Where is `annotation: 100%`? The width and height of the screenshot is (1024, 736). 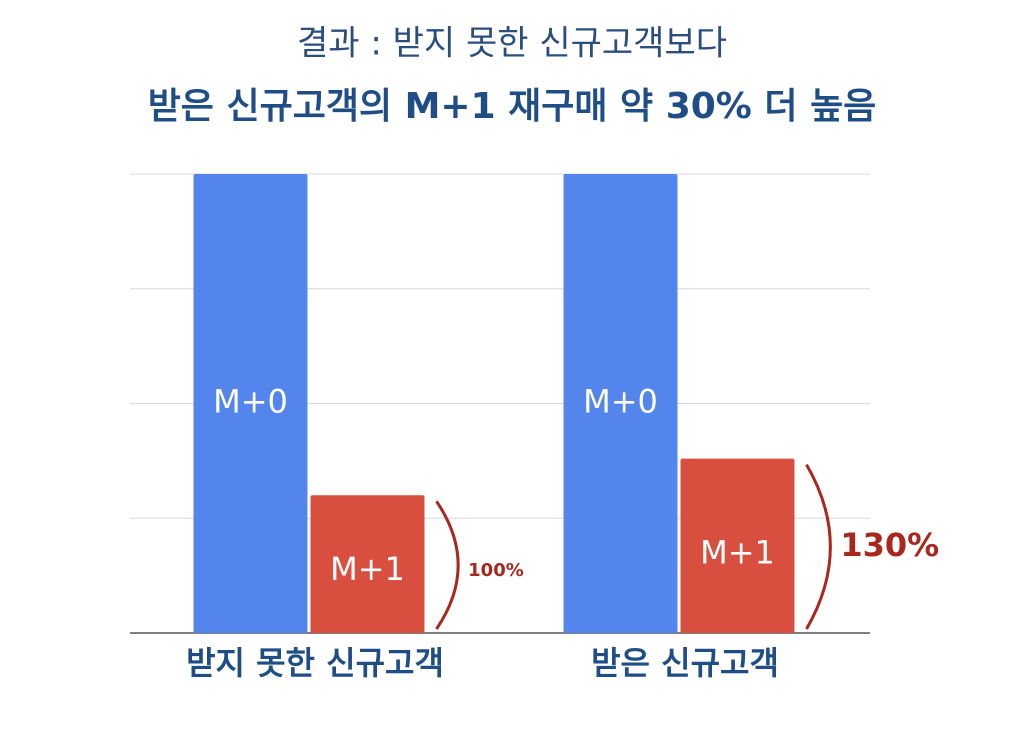 annotation: 100% is located at coordinates (496, 570).